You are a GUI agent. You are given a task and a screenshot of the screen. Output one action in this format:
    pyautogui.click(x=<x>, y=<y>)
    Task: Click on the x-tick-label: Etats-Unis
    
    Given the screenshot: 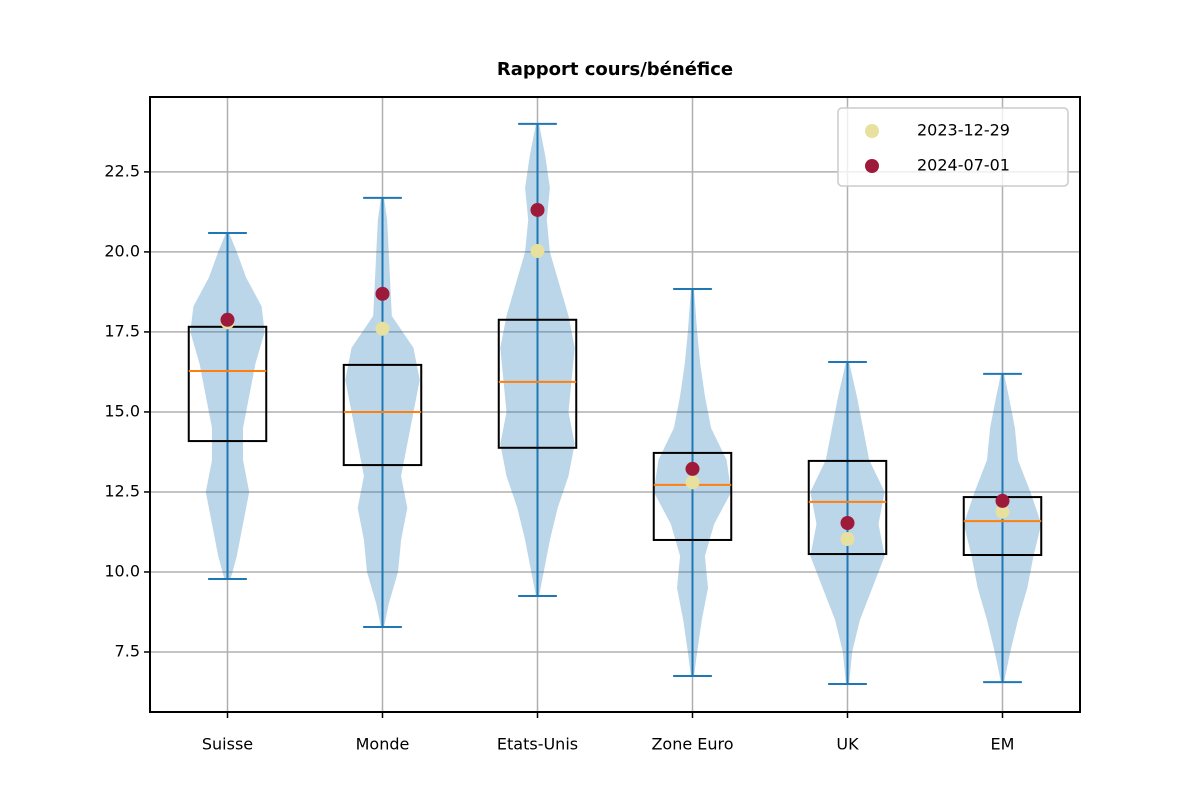 What is the action you would take?
    pyautogui.click(x=537, y=744)
    